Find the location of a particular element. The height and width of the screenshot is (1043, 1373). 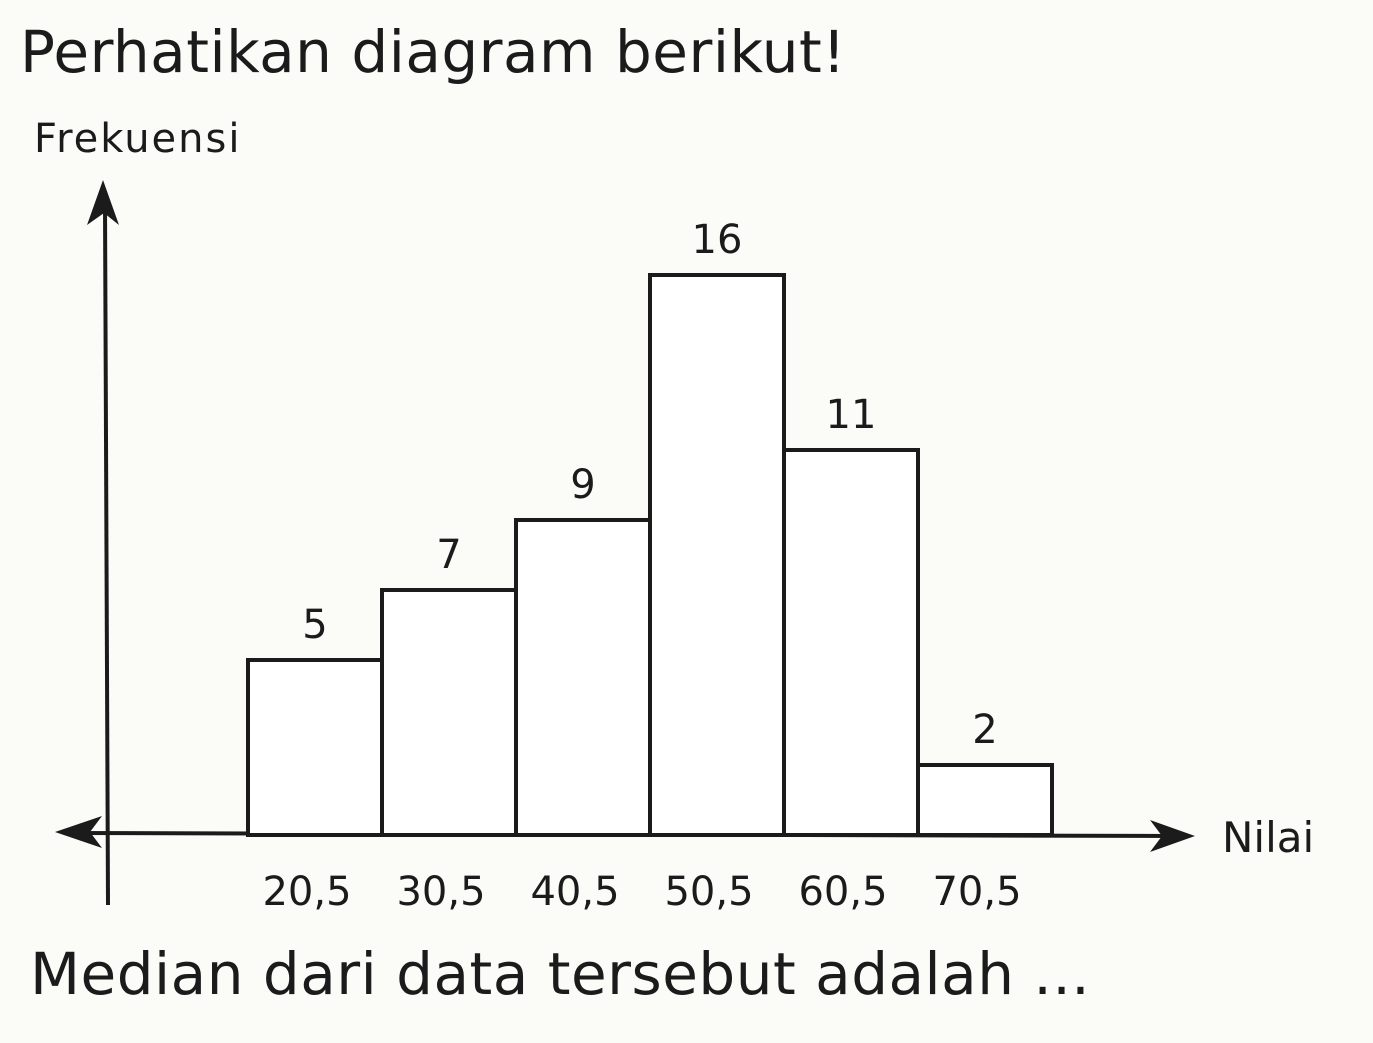

x-axis-left-arrow-icon is located at coordinates (78, 832).